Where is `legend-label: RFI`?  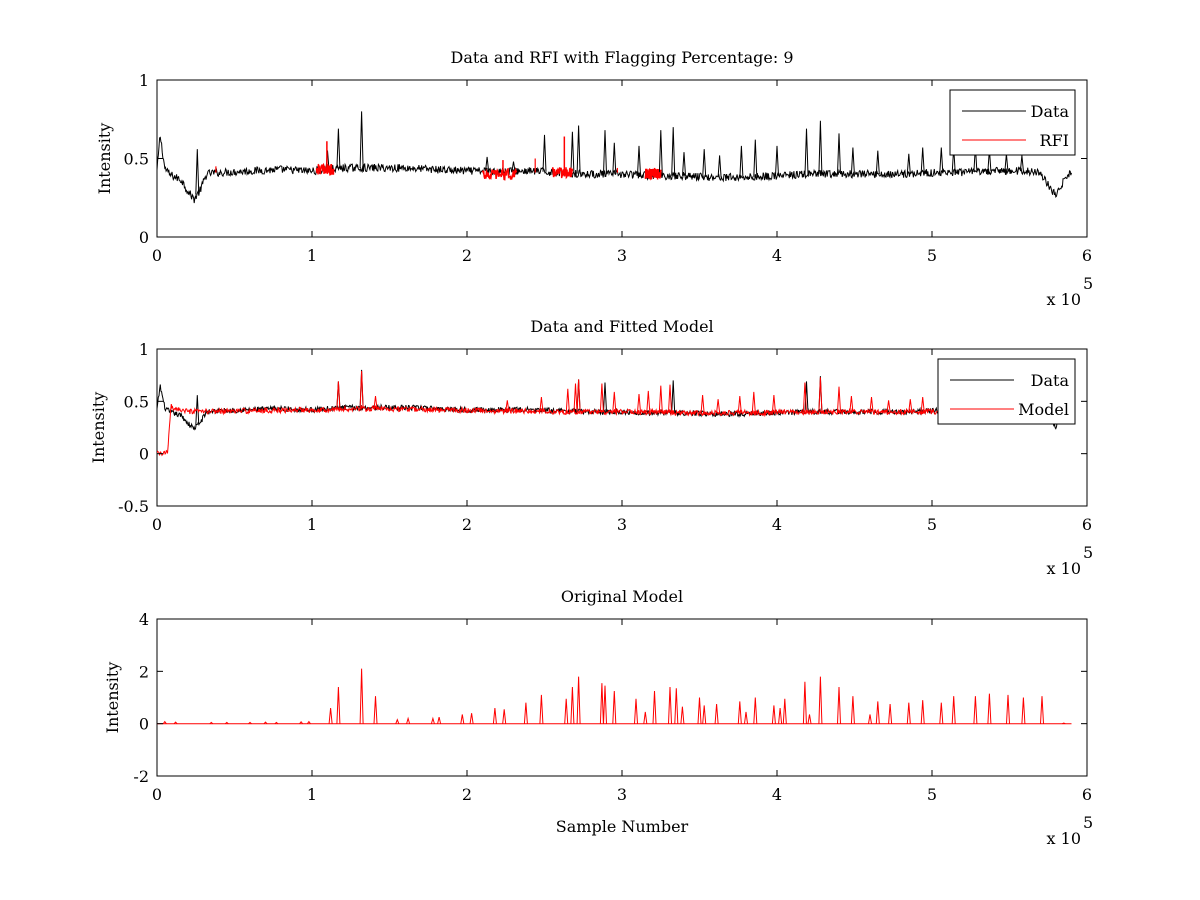 legend-label: RFI is located at coordinates (1054, 140).